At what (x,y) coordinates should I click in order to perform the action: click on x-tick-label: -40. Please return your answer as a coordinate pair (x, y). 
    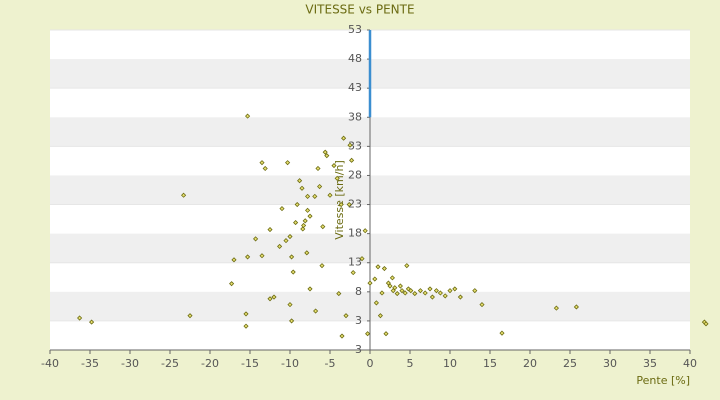
    Looking at the image, I should click on (50, 363).